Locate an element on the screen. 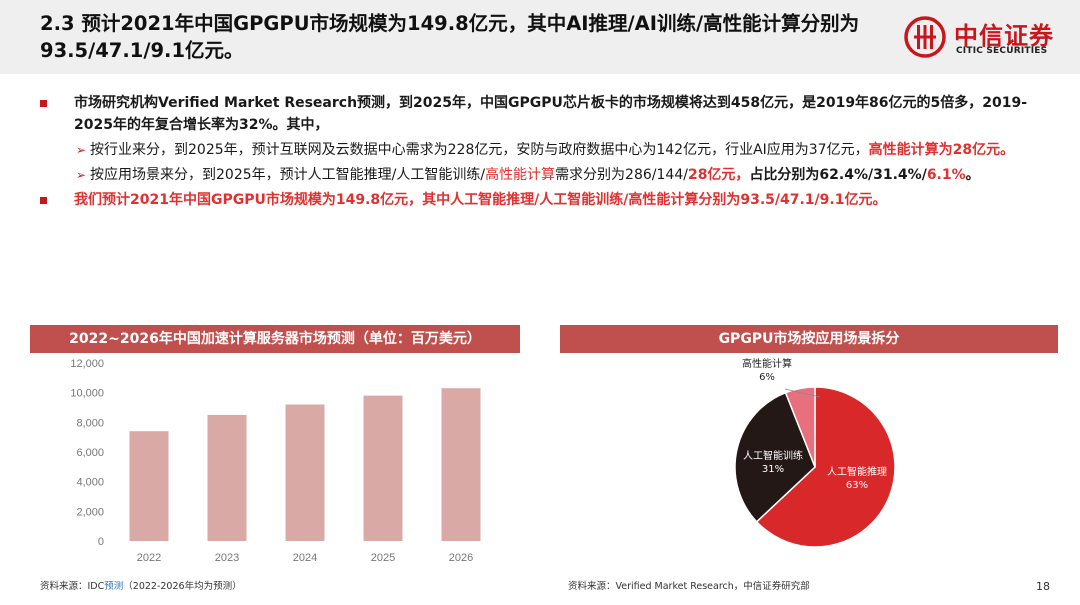 The image size is (1080, 605). x-tick-label: 2026 is located at coordinates (461, 558).